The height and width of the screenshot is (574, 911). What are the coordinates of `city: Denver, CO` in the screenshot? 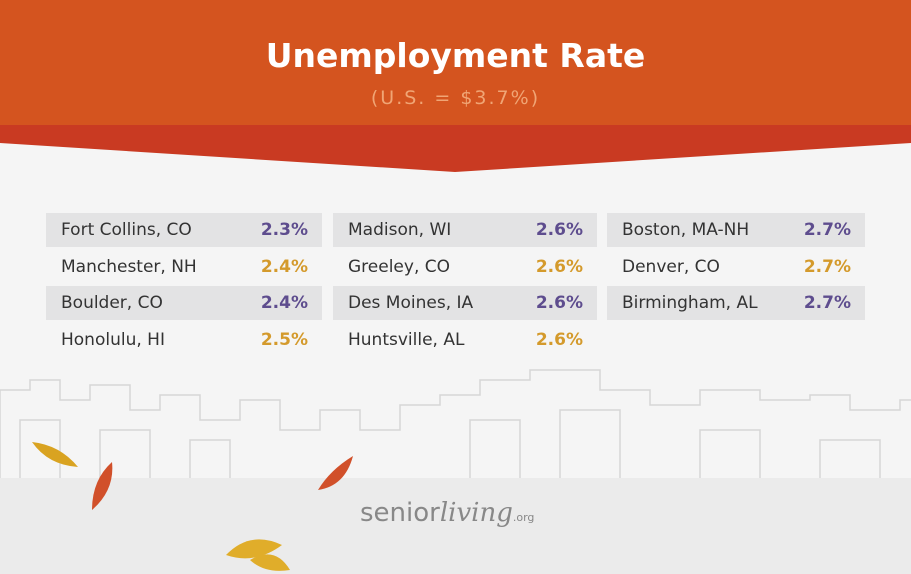 It's located at (671, 266).